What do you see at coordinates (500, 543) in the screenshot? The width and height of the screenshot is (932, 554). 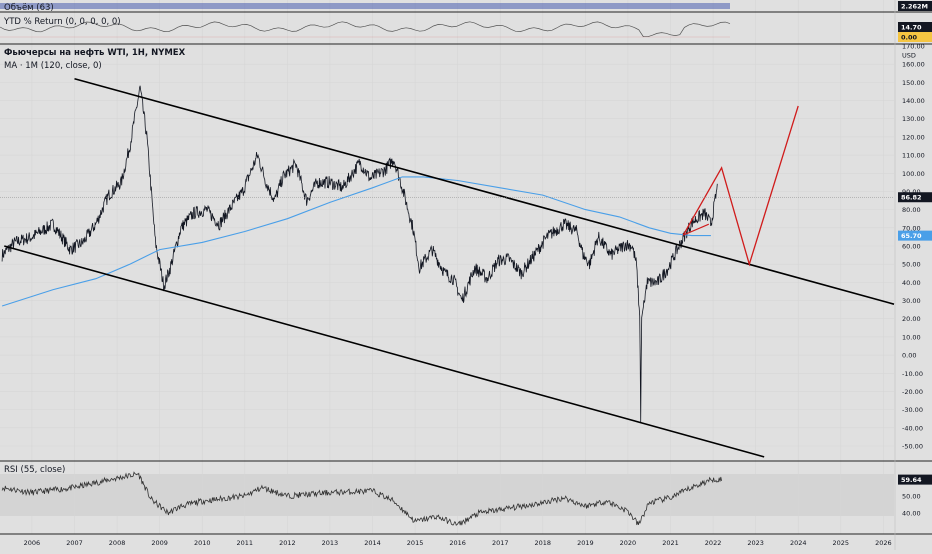 I see `x-tick-label: 2017` at bounding box center [500, 543].